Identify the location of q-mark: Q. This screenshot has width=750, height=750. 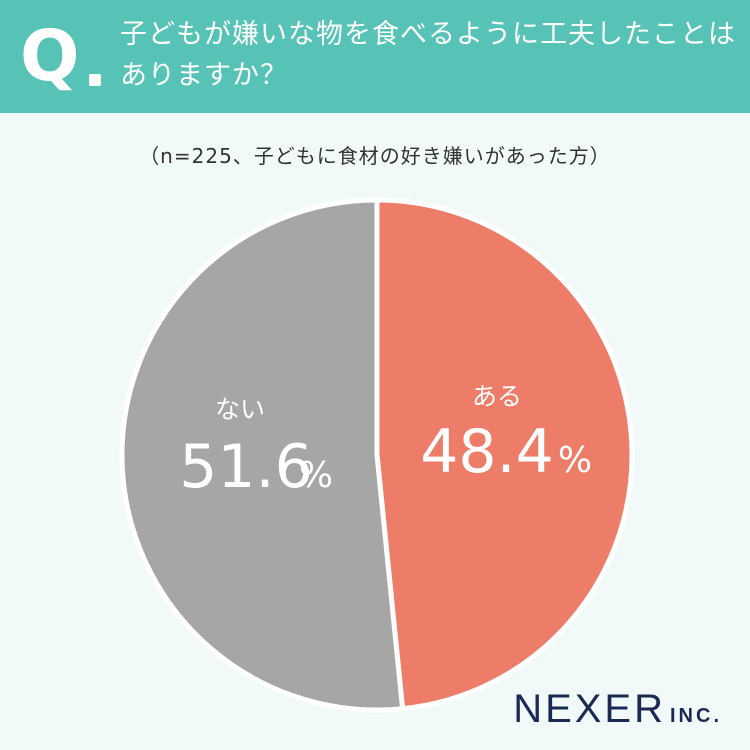
(50, 56).